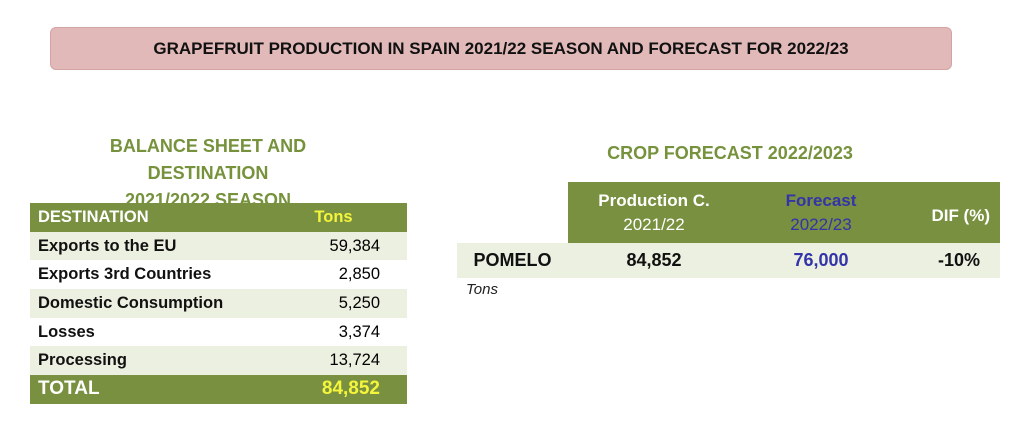 The width and height of the screenshot is (1024, 432). What do you see at coordinates (208, 200) in the screenshot?
I see `balance-heading-line2: 2021/2022 SEASON` at bounding box center [208, 200].